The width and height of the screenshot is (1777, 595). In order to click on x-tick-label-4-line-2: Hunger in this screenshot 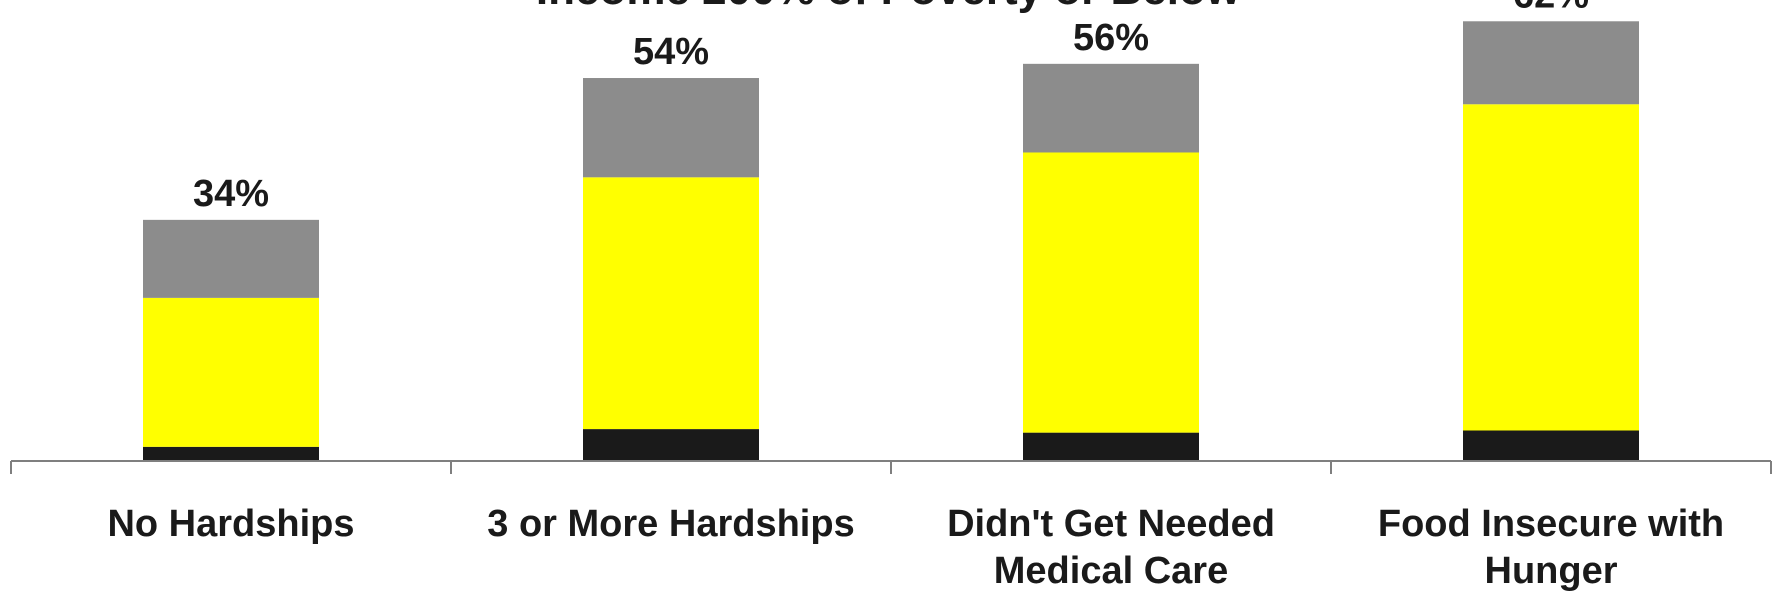, I will do `click(1551, 571)`.